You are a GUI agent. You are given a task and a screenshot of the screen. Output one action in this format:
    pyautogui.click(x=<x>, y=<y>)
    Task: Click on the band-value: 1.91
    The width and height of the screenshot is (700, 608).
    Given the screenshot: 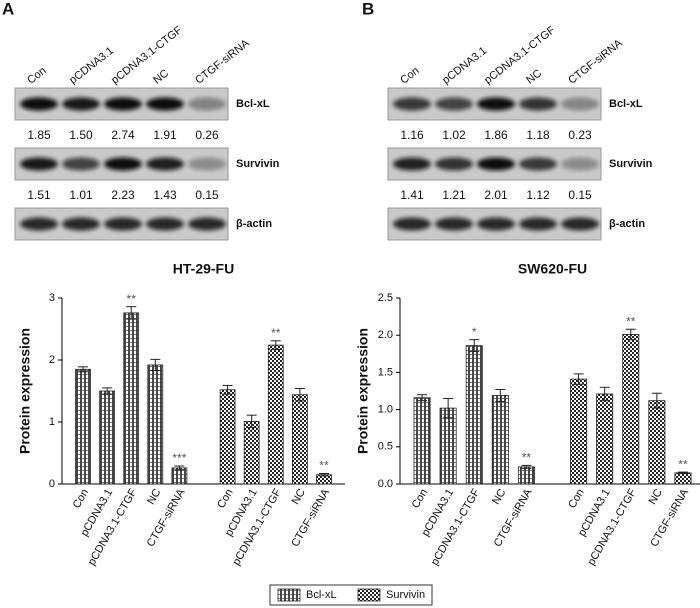 What is the action you would take?
    pyautogui.click(x=165, y=135)
    